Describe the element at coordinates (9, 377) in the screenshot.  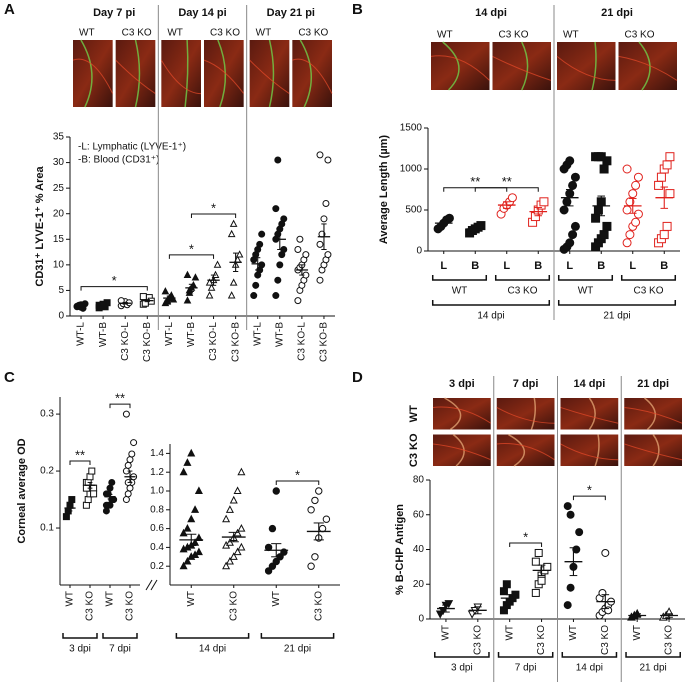
I see `panel-letter: C` at that location.